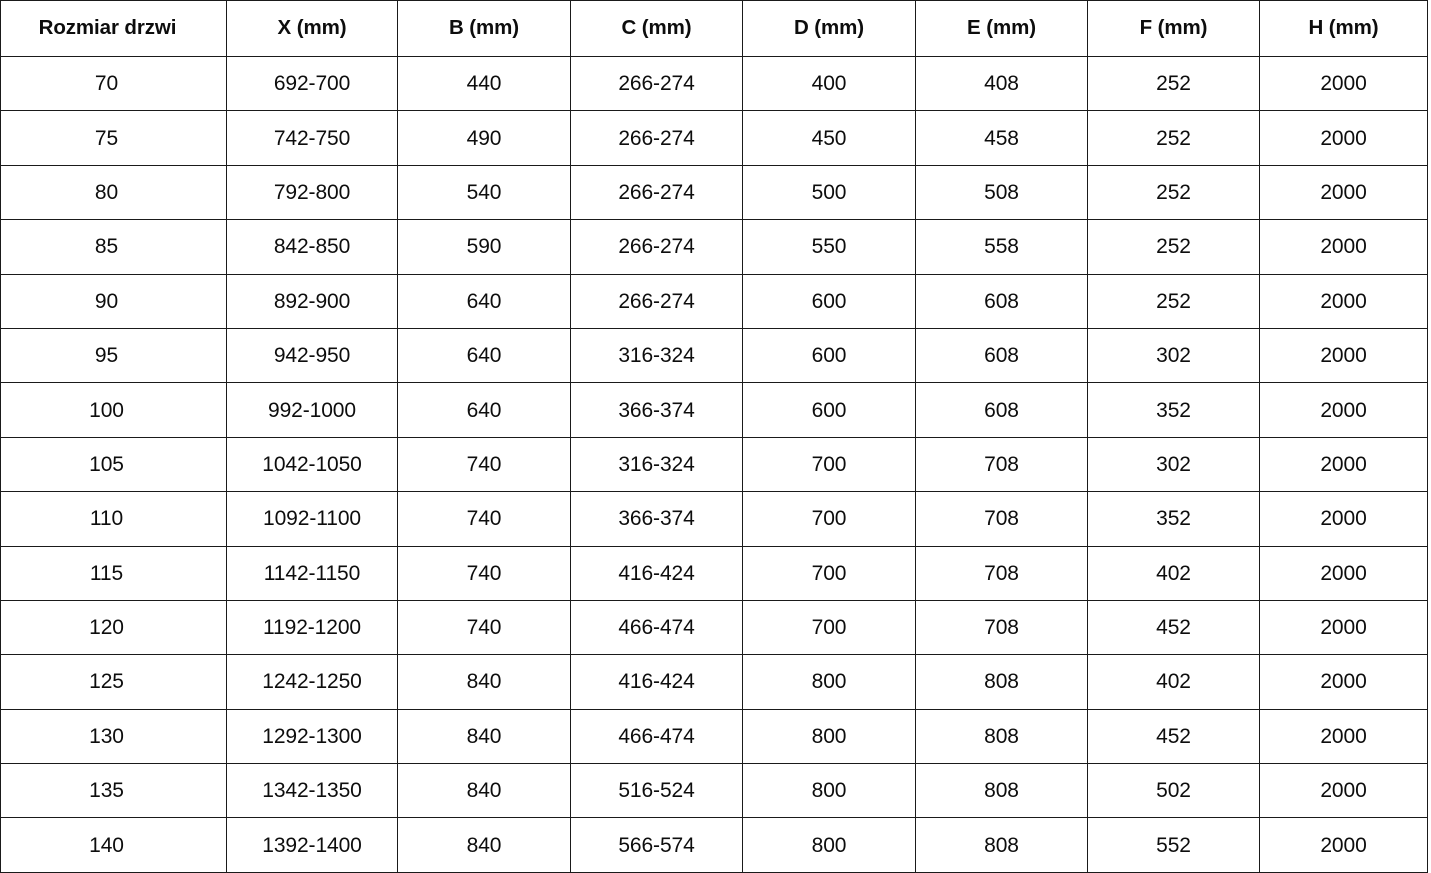  I want to click on cell-x: 692-700, so click(312, 83).